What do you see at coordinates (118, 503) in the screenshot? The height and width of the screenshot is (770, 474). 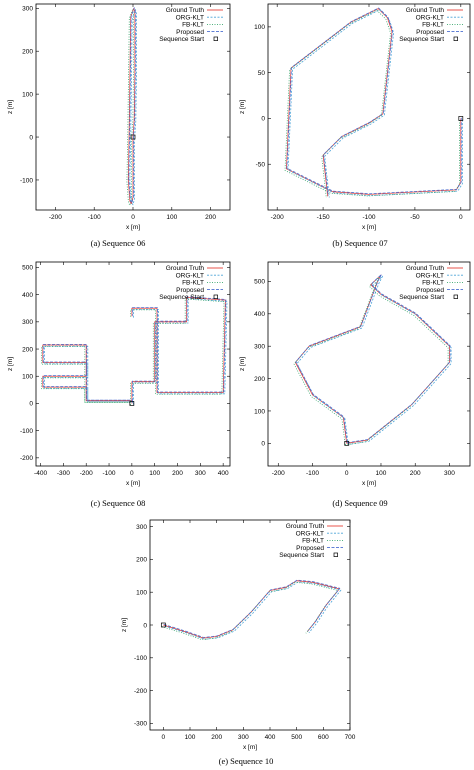 I see `panel-caption: (c) Sequence 08` at bounding box center [118, 503].